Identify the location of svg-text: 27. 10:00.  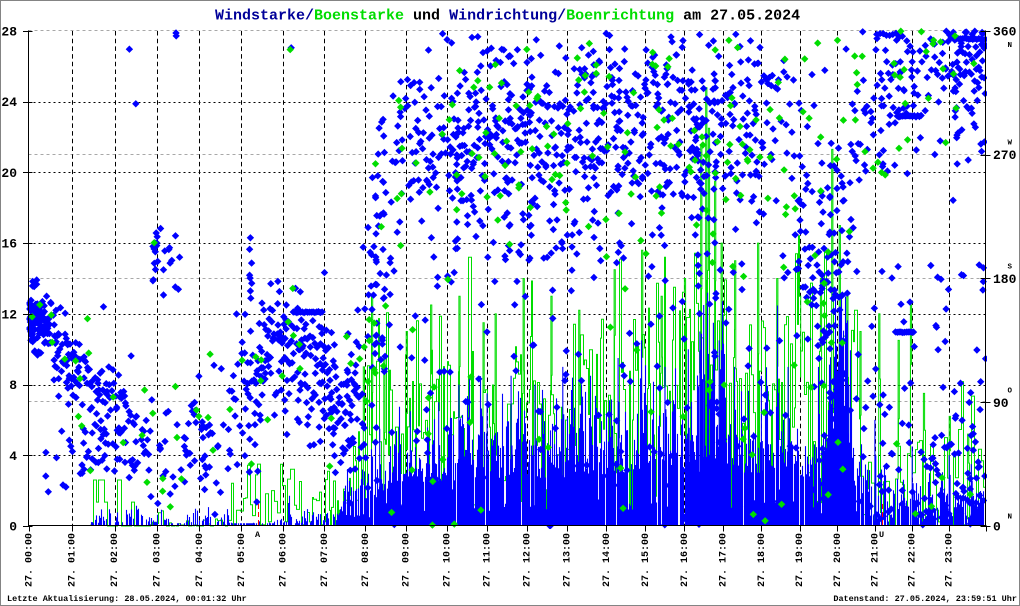
(447, 560).